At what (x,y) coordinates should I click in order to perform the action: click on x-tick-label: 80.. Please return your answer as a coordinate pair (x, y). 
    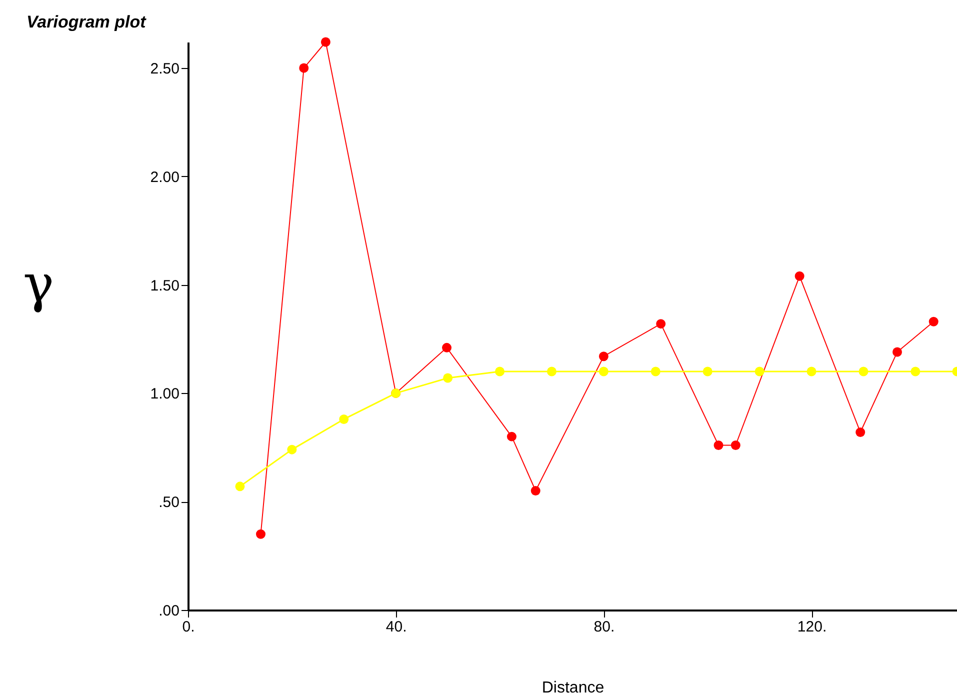
    Looking at the image, I should click on (604, 627).